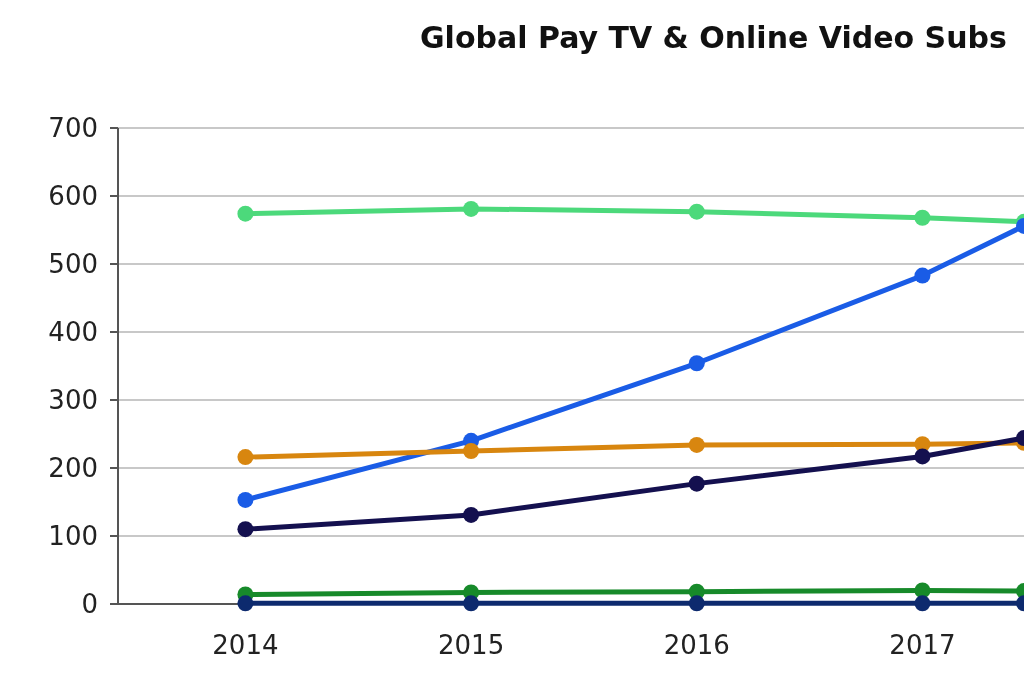 The image size is (1024, 680). What do you see at coordinates (696, 645) in the screenshot?
I see `x-tick-label: 2016` at bounding box center [696, 645].